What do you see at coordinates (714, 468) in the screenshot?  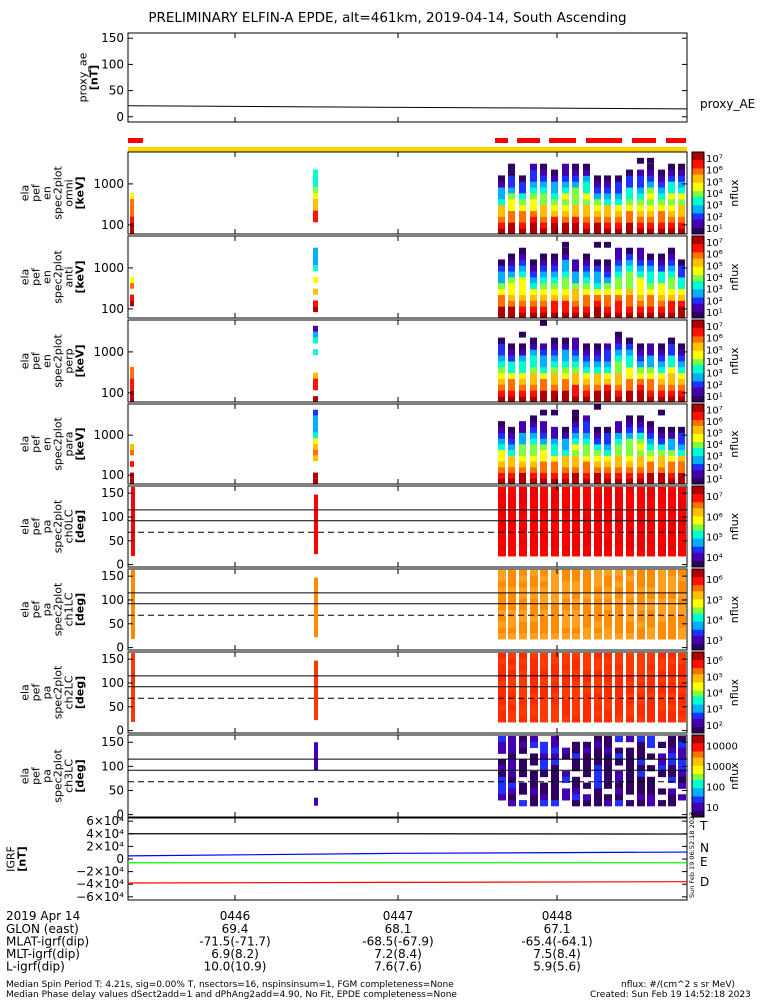 I see `colorbar-tick-label: 10²` at bounding box center [714, 468].